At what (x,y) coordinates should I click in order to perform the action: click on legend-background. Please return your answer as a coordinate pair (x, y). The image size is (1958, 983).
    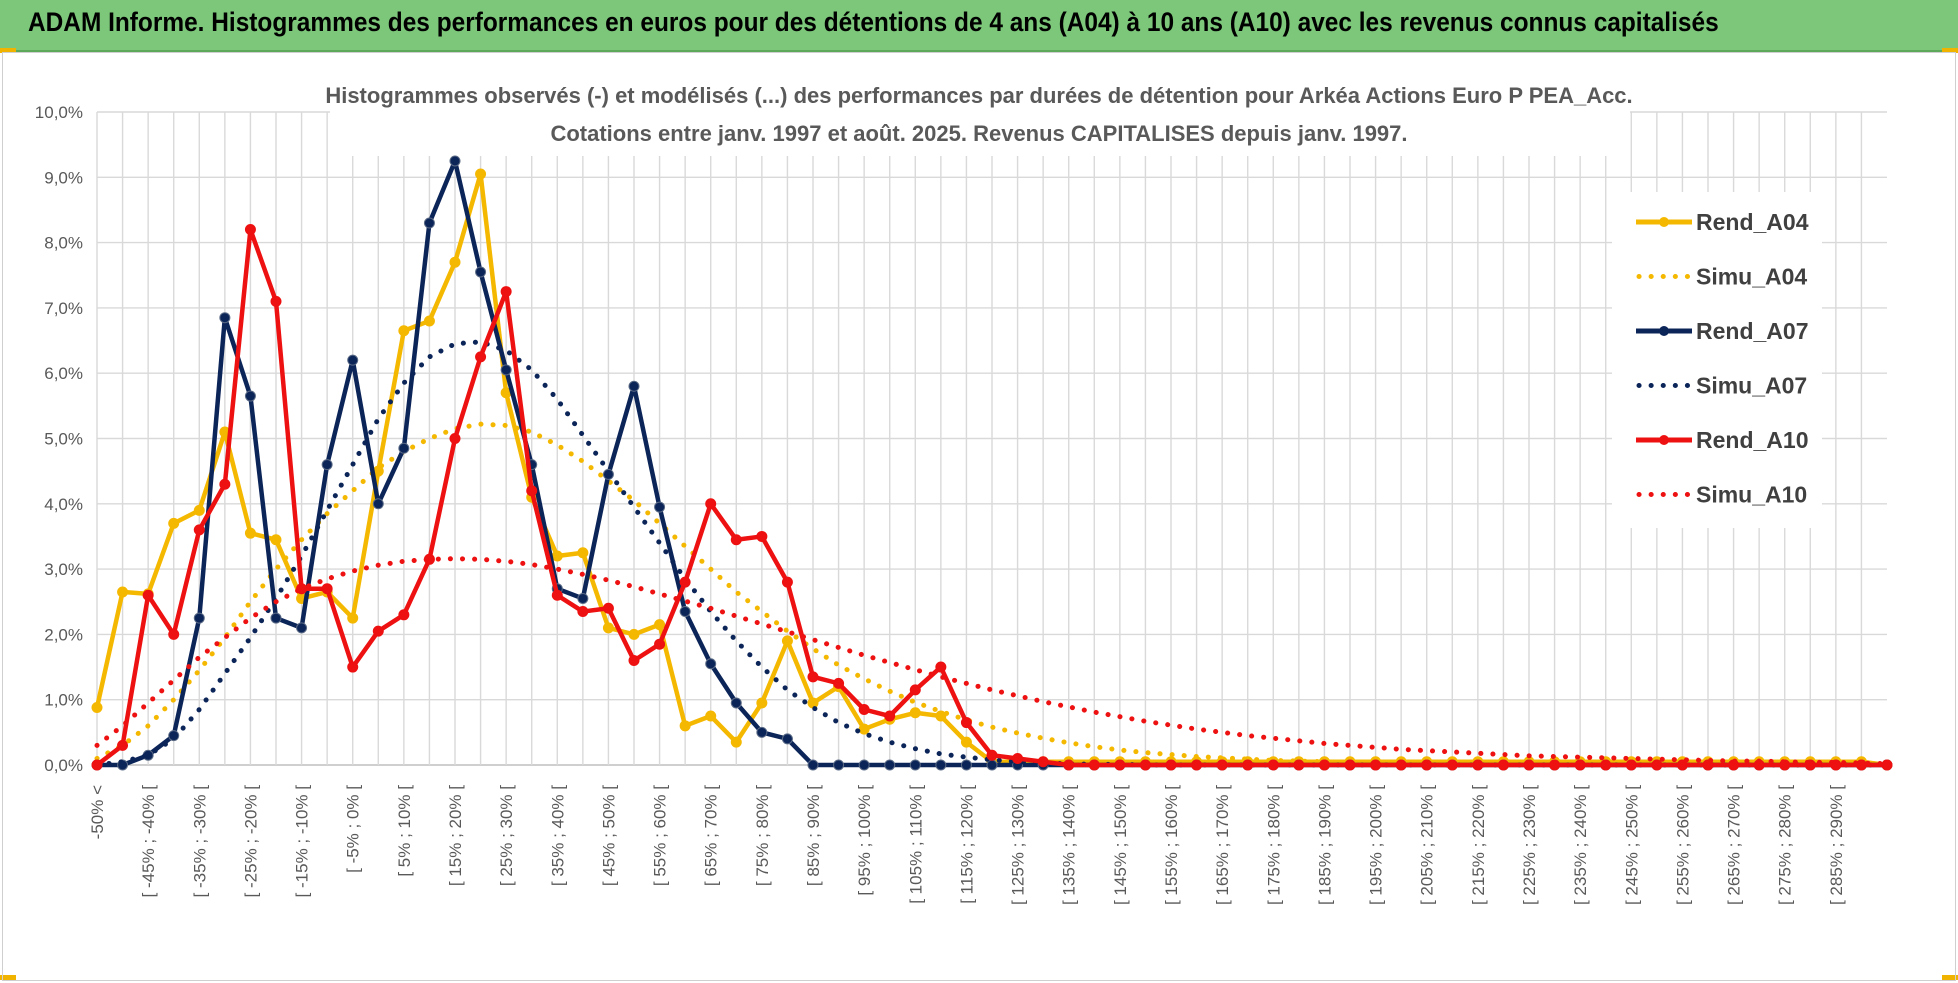
    Looking at the image, I should click on (1717, 360).